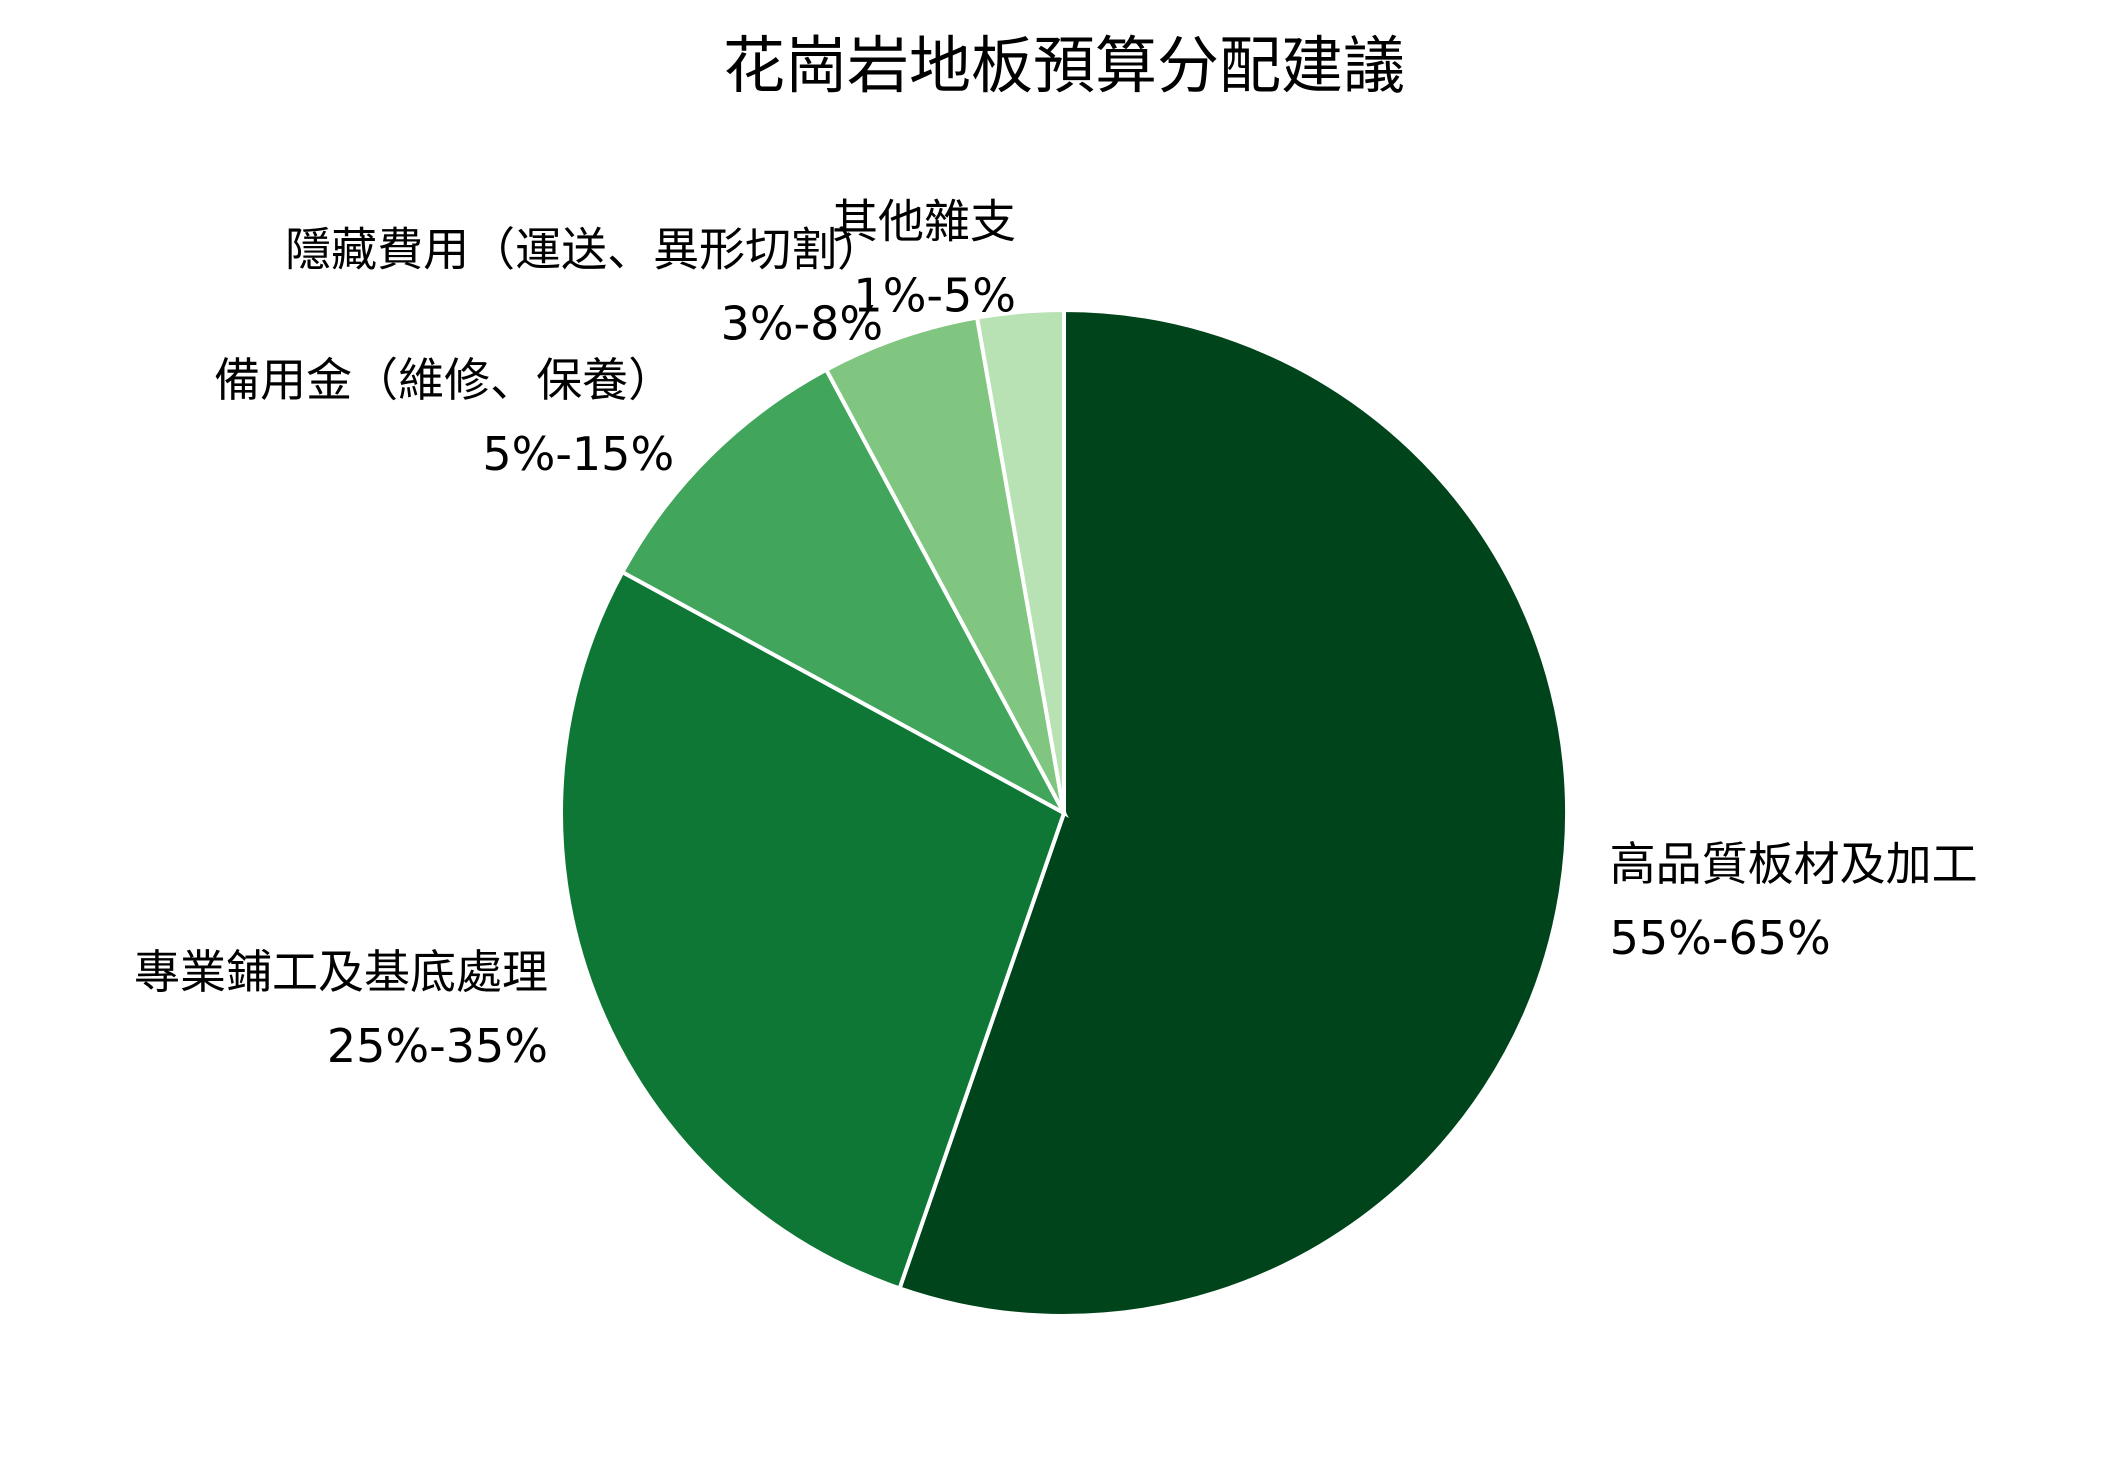  What do you see at coordinates (584, 250) in the screenshot?
I see `slice-label: 隱藏費用（運送、異形切割）` at bounding box center [584, 250].